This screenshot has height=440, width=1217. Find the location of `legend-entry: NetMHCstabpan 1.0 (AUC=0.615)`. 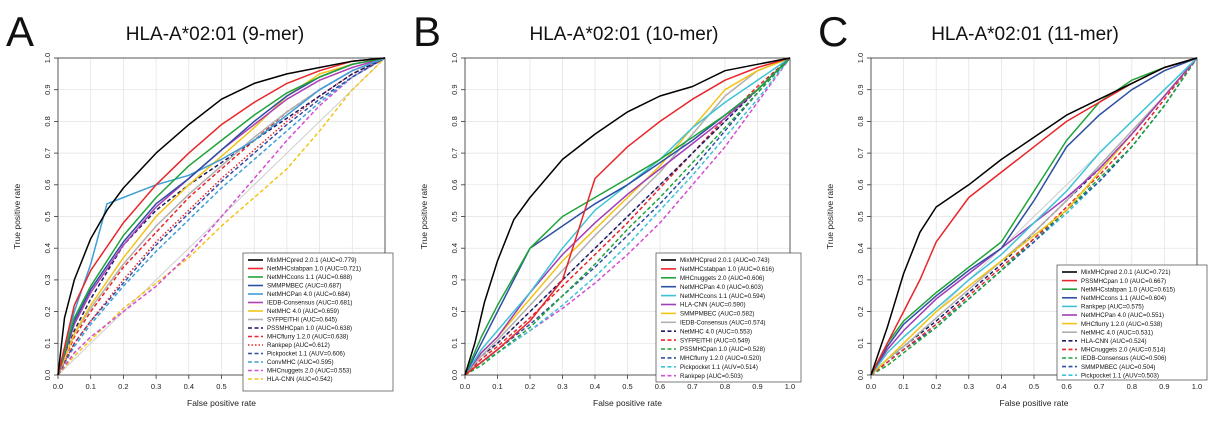

legend-entry: NetMHCstabpan 1.0 (AUC=0.615) is located at coordinates (1128, 289).